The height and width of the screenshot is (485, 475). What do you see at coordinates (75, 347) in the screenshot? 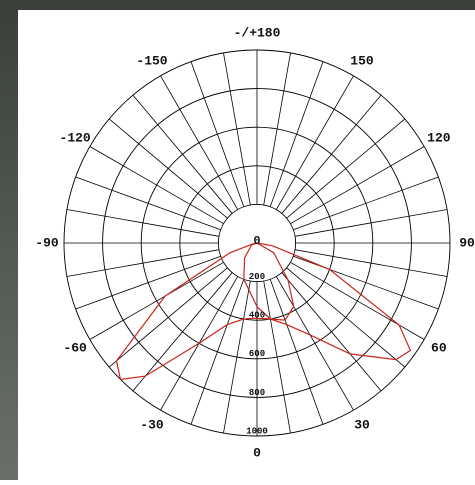
I see `angle-tick-label: -60` at bounding box center [75, 347].